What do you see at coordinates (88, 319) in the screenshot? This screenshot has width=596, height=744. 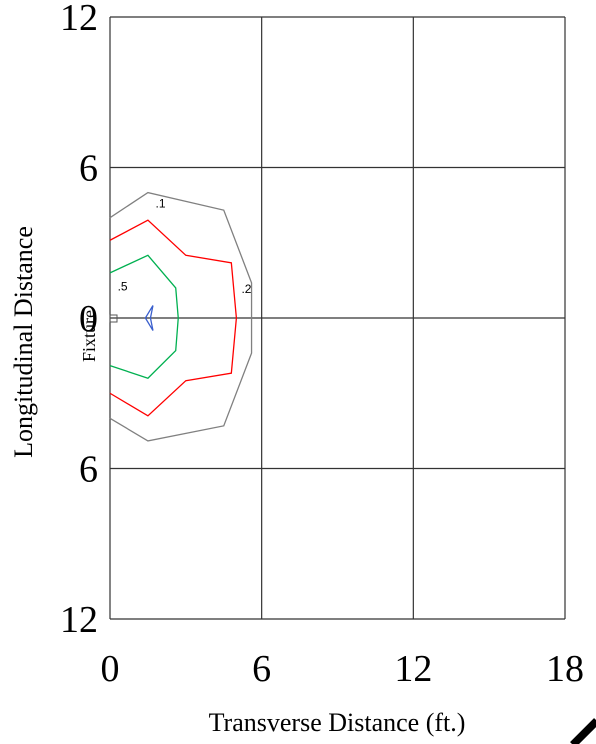 I see `y-tick-label: 0` at bounding box center [88, 319].